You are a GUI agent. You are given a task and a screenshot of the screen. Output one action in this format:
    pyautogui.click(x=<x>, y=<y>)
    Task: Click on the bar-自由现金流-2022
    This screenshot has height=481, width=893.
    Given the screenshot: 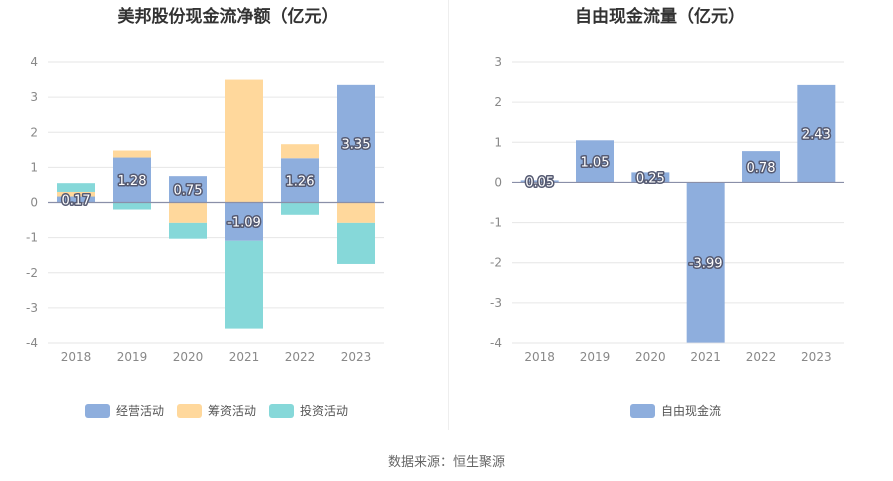 What is the action you would take?
    pyautogui.click(x=761, y=167)
    